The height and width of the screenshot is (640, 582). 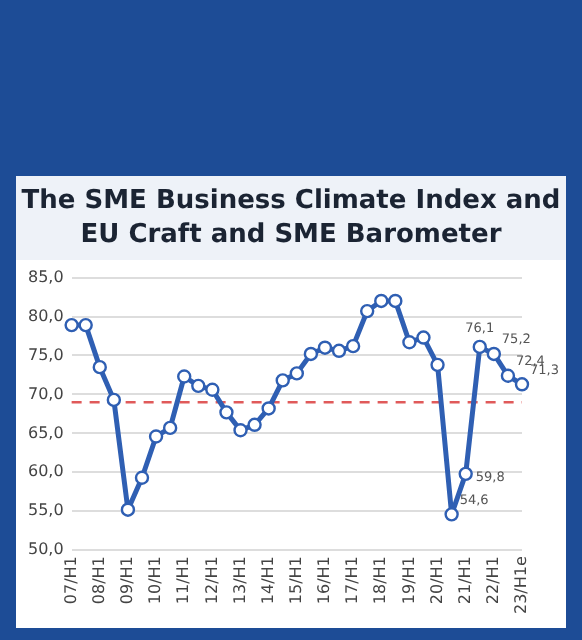 I want to click on x-tick-label: 12/H1, so click(x=211, y=580).